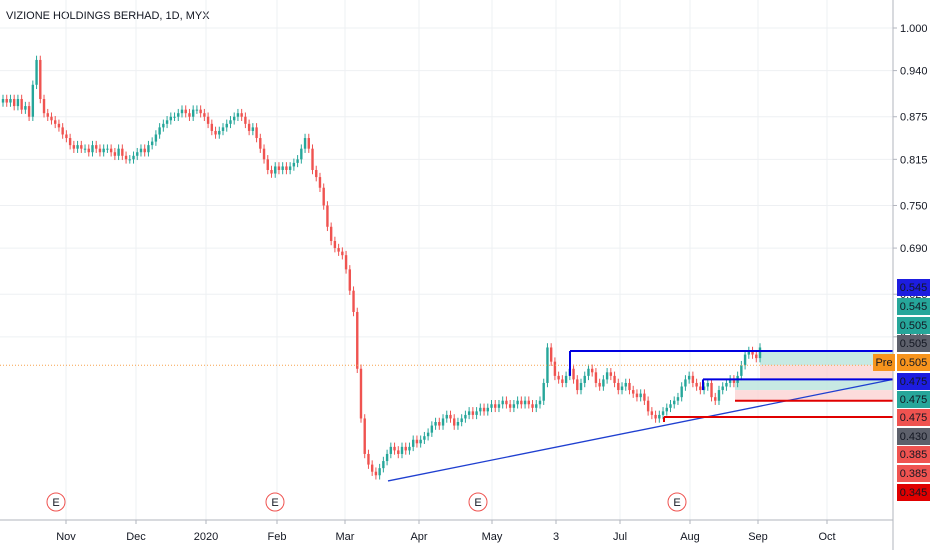 This screenshot has width=932, height=550. Describe the element at coordinates (914, 118) in the screenshot. I see `y-tick-label: 0.875` at that location.